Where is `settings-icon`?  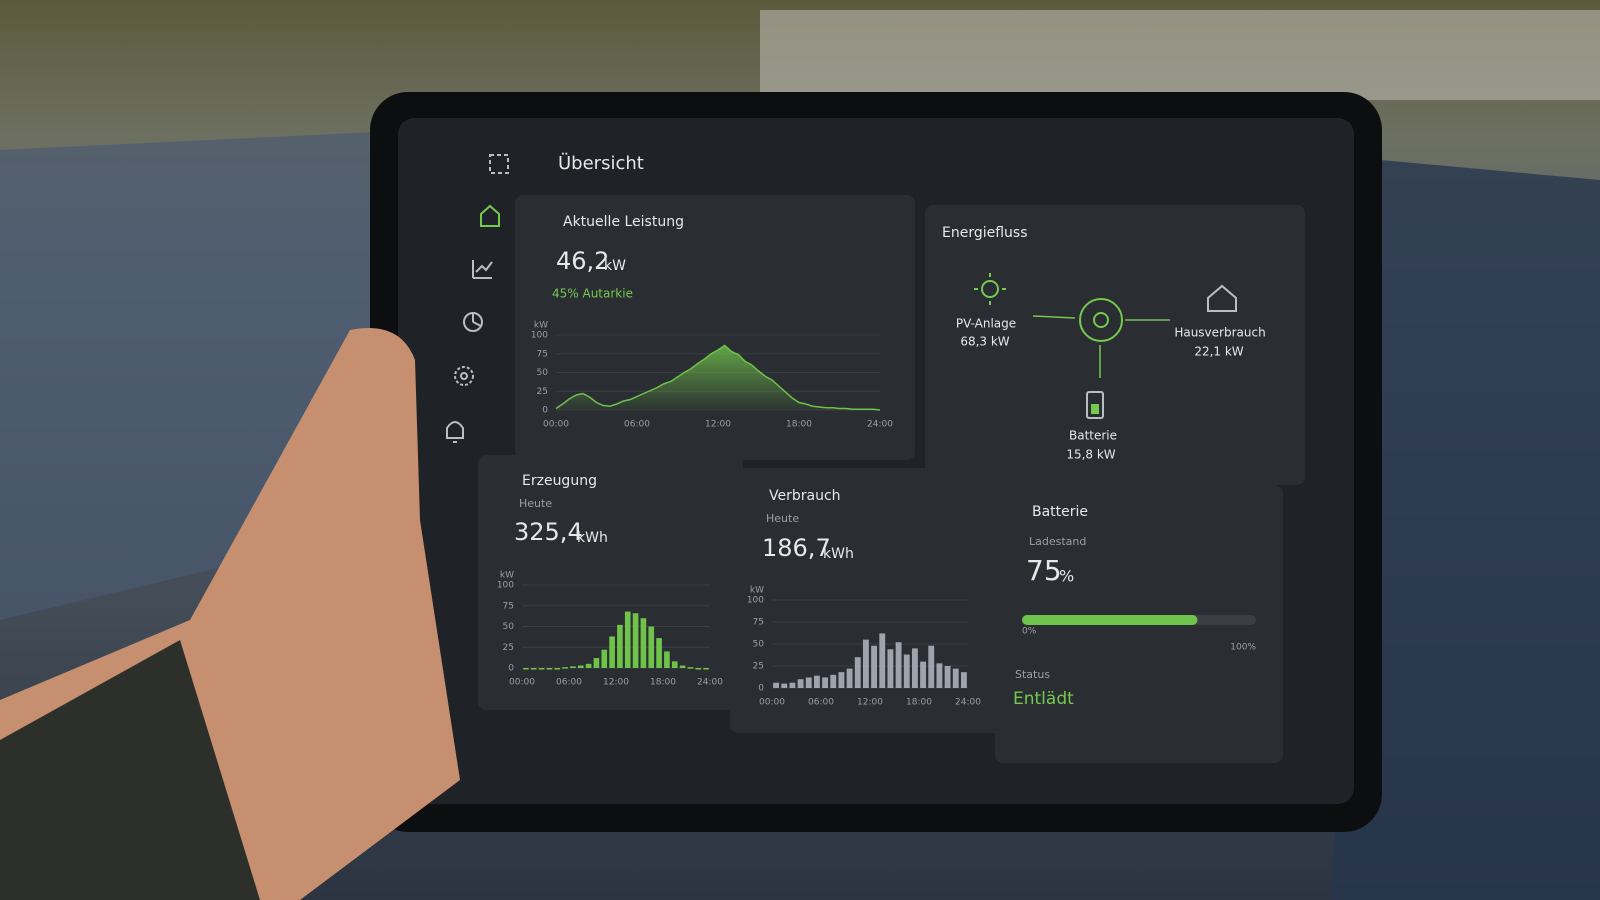 settings-icon is located at coordinates (464, 376).